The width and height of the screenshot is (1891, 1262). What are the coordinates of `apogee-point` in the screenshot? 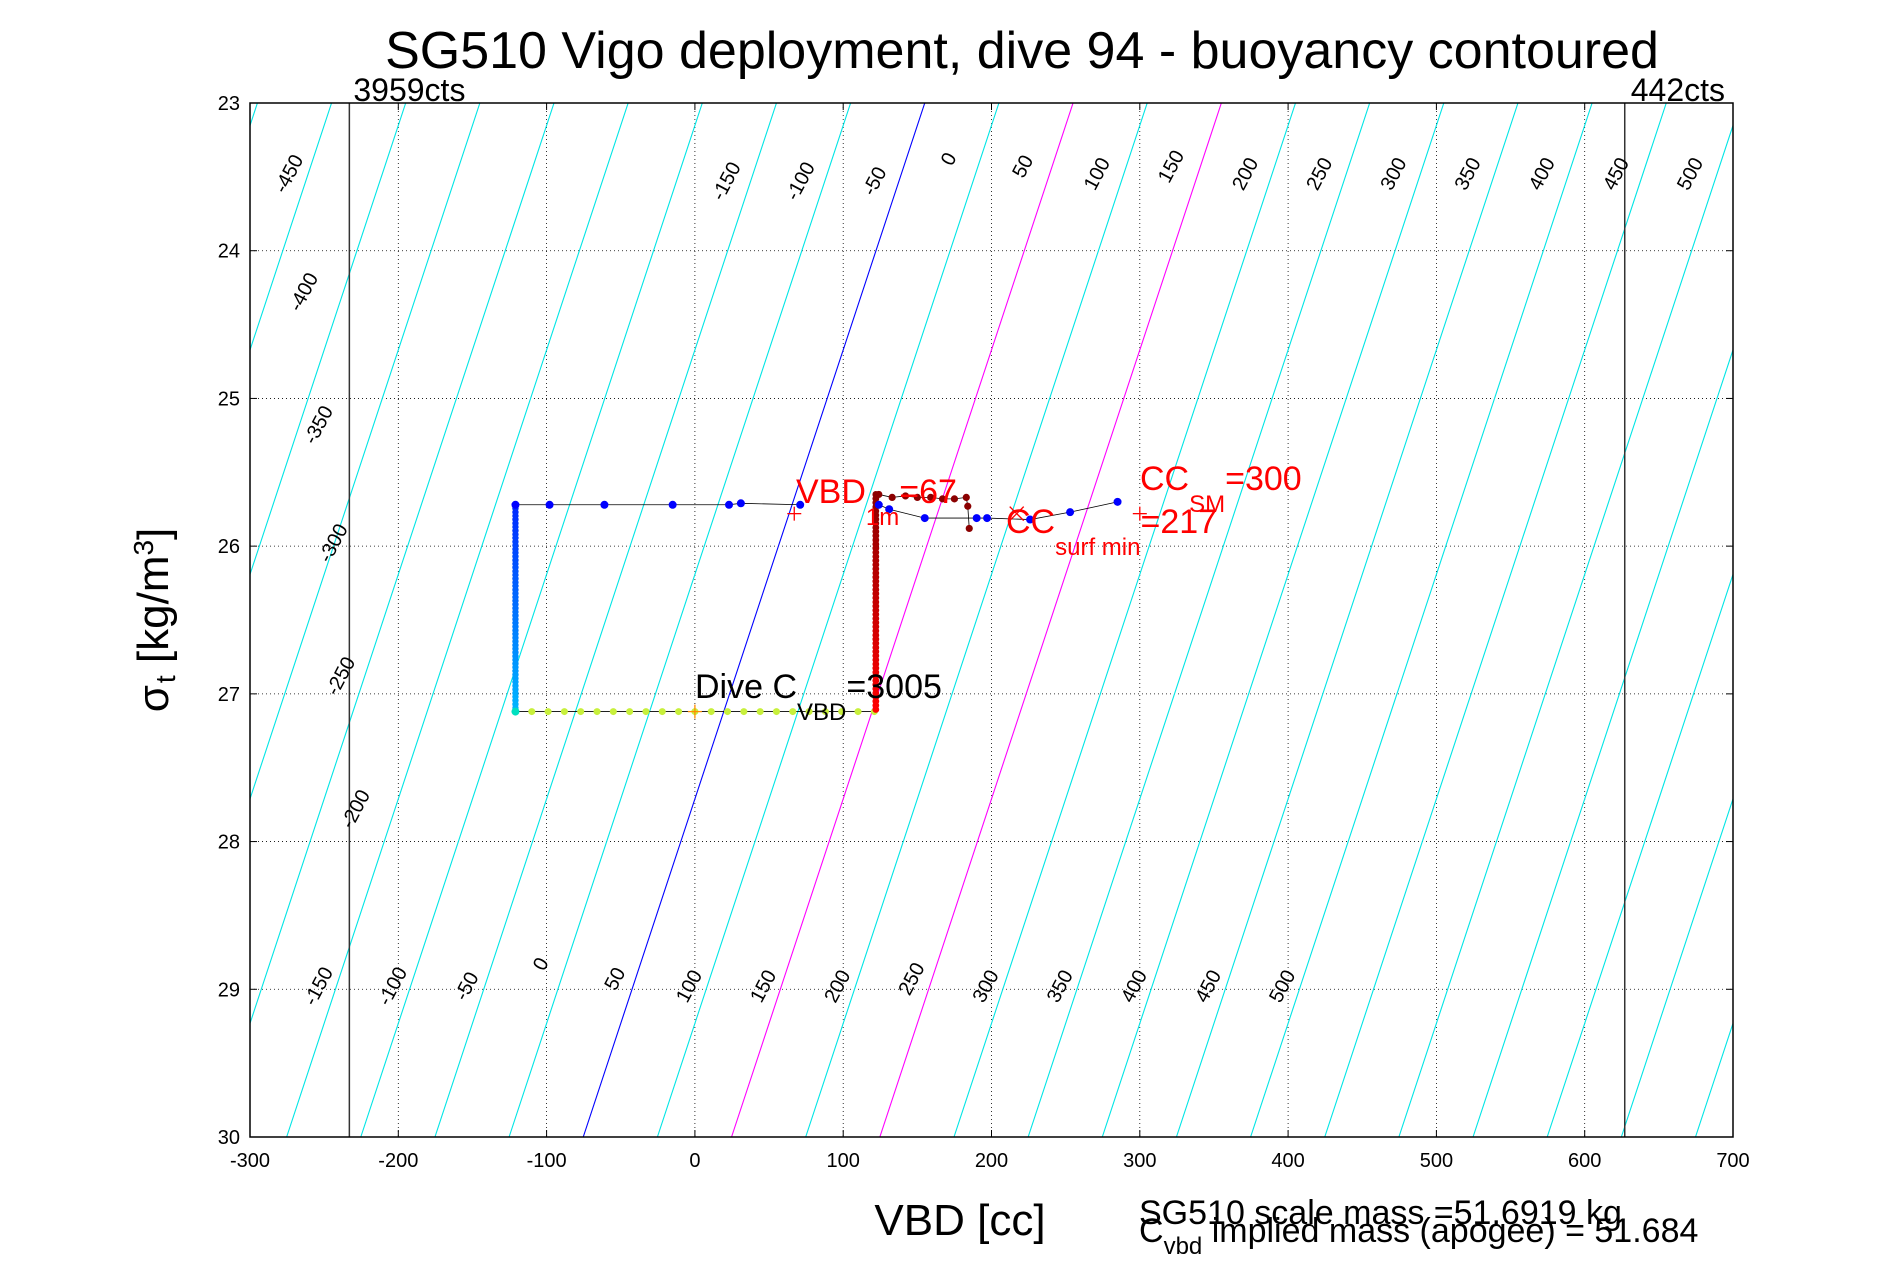 It's located at (515, 711).